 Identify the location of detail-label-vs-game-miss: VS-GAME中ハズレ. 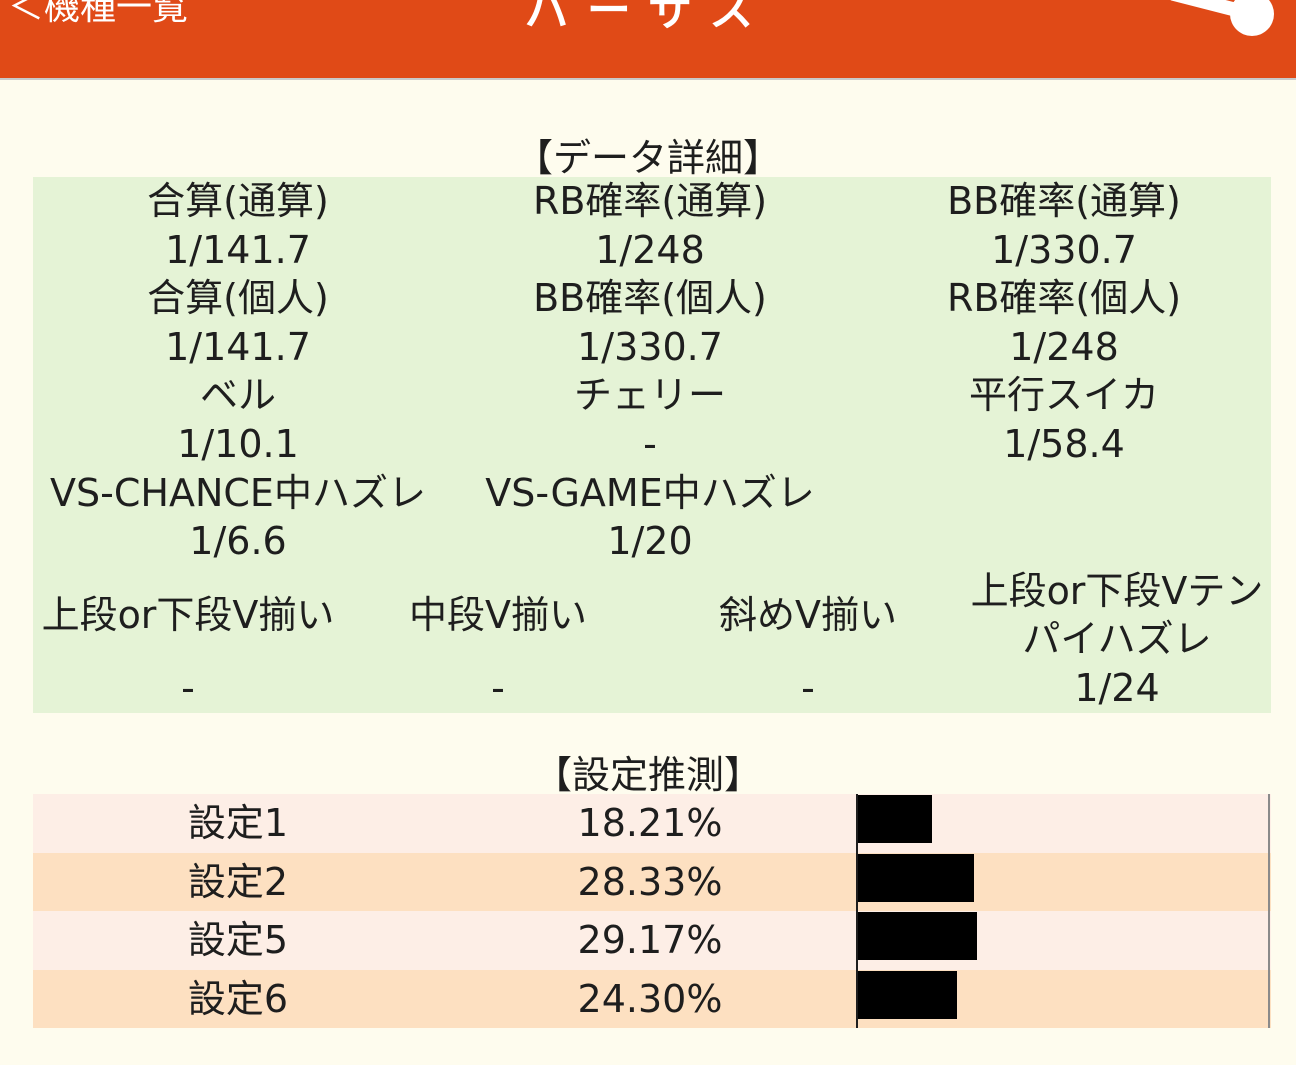
(650, 493).